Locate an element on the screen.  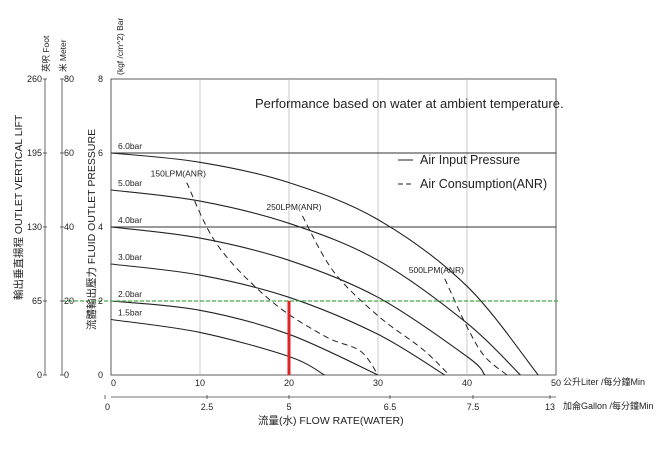
air-label-250LPM(ANR): 250LPM(ANR) is located at coordinates (293, 207).